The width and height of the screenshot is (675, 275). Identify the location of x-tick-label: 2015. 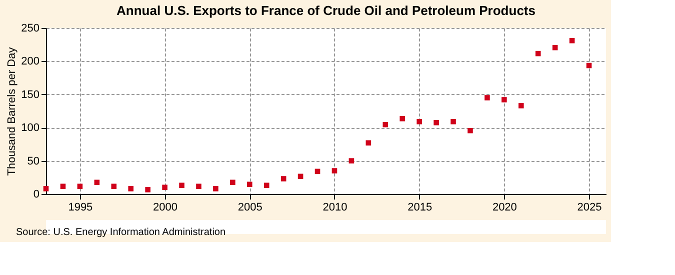
(420, 208).